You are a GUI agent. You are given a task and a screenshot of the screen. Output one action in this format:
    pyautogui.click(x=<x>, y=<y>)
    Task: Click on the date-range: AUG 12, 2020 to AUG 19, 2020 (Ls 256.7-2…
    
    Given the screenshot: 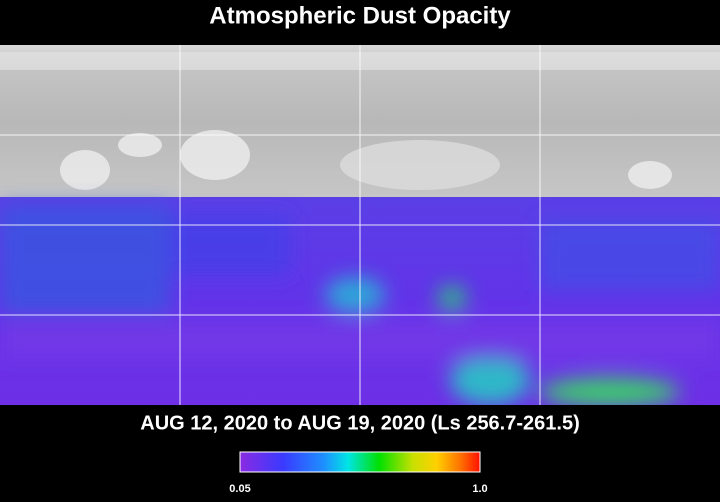 What is the action you would take?
    pyautogui.click(x=359, y=423)
    